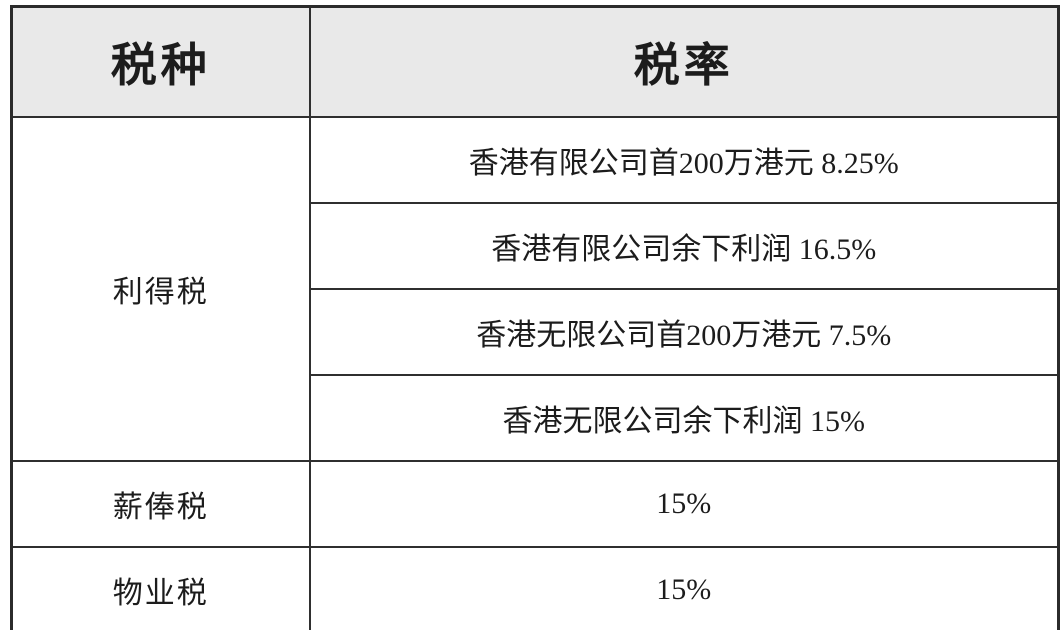 Image resolution: width=1064 pixels, height=630 pixels. What do you see at coordinates (684, 504) in the screenshot?
I see `cell-rate-salaries: 15%` at bounding box center [684, 504].